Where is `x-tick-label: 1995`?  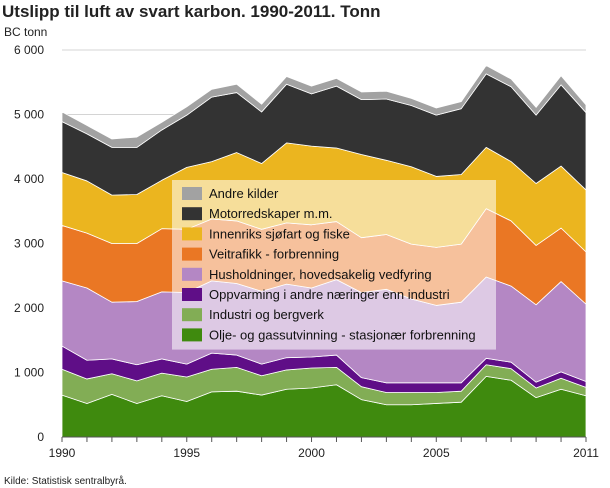
x-tick-label: 1995 is located at coordinates (186, 453).